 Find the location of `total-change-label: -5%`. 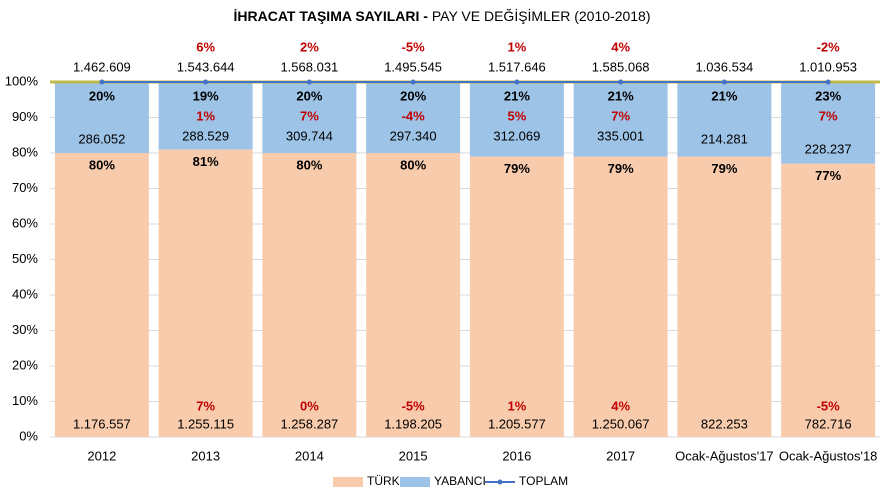

total-change-label: -5% is located at coordinates (414, 46).